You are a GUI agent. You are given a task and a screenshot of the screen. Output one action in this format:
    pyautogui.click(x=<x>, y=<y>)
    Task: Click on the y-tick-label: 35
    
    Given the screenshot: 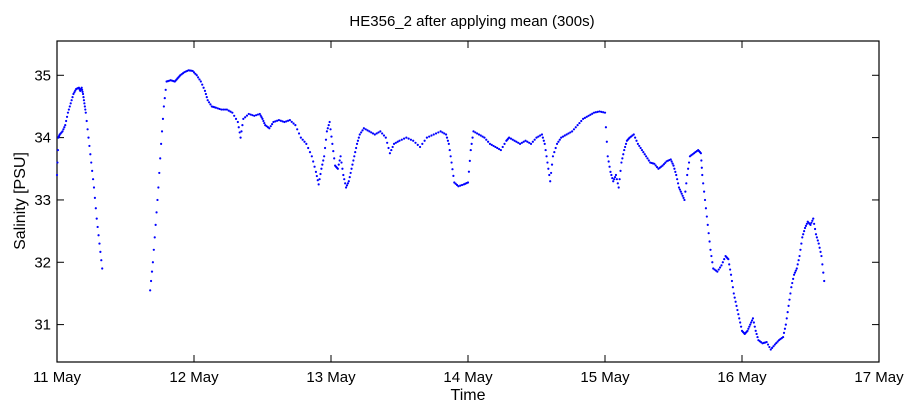 What is the action you would take?
    pyautogui.click(x=42, y=75)
    